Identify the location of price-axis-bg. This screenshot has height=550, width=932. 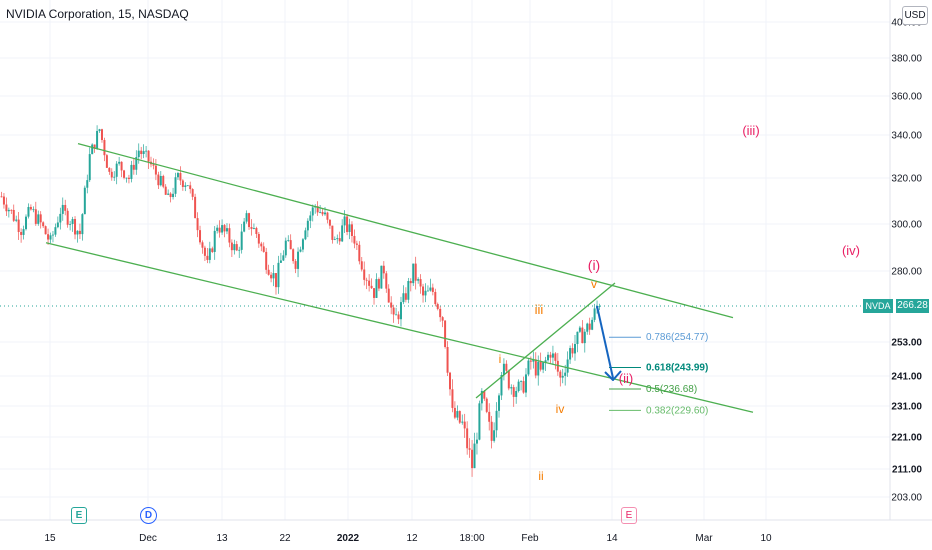
(911, 260).